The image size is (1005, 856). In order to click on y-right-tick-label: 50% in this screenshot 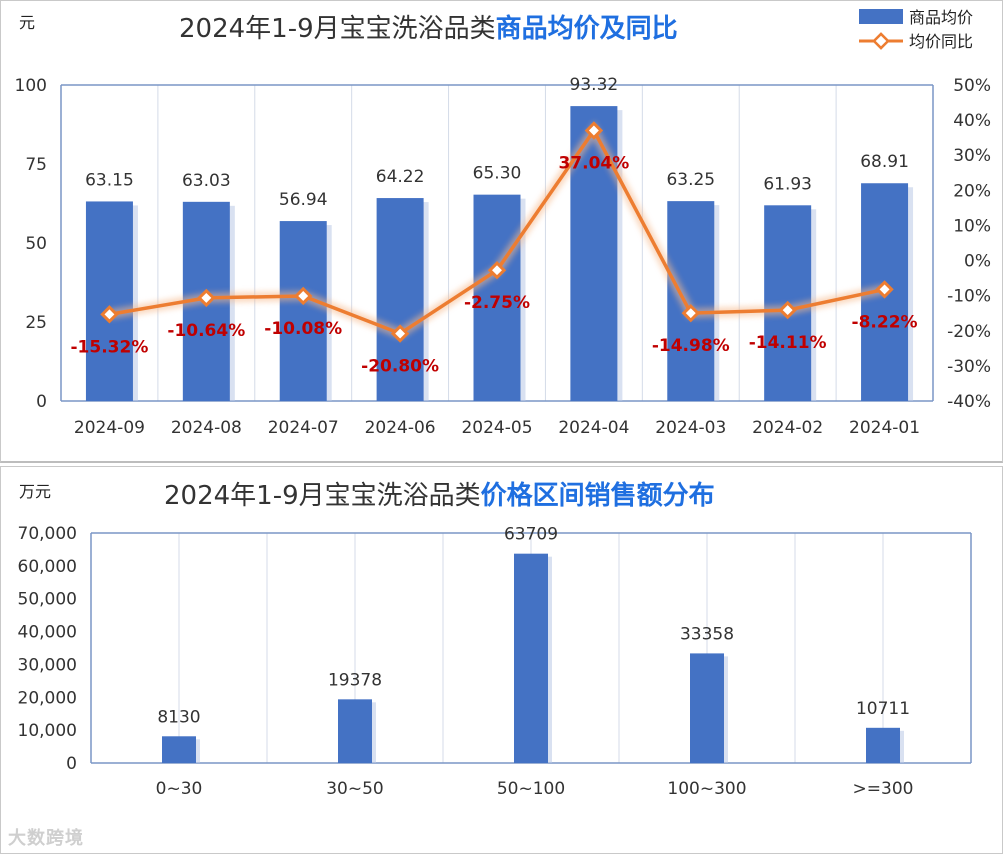, I will do `click(972, 86)`.